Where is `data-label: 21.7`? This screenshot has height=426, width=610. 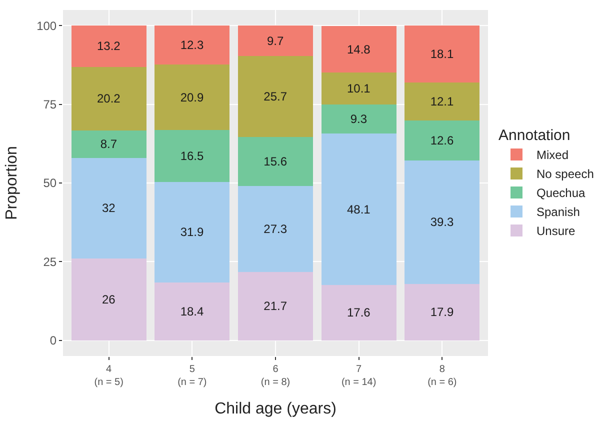
data-label: 21.7 is located at coordinates (276, 306).